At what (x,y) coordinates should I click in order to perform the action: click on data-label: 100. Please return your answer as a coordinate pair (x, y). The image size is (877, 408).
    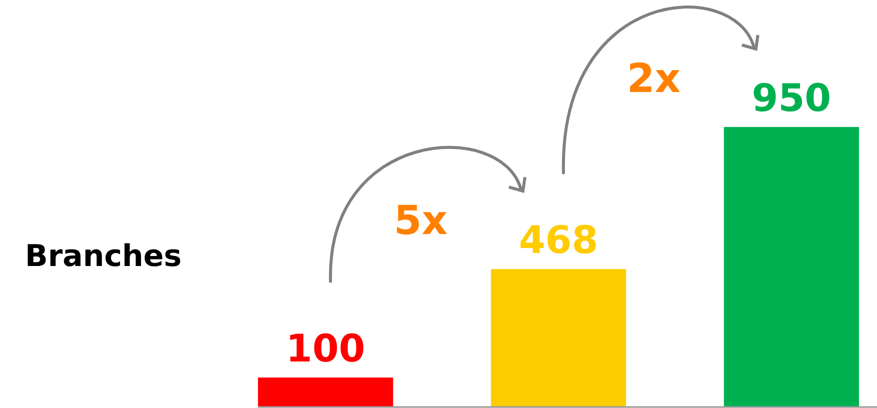
    Looking at the image, I should click on (326, 348).